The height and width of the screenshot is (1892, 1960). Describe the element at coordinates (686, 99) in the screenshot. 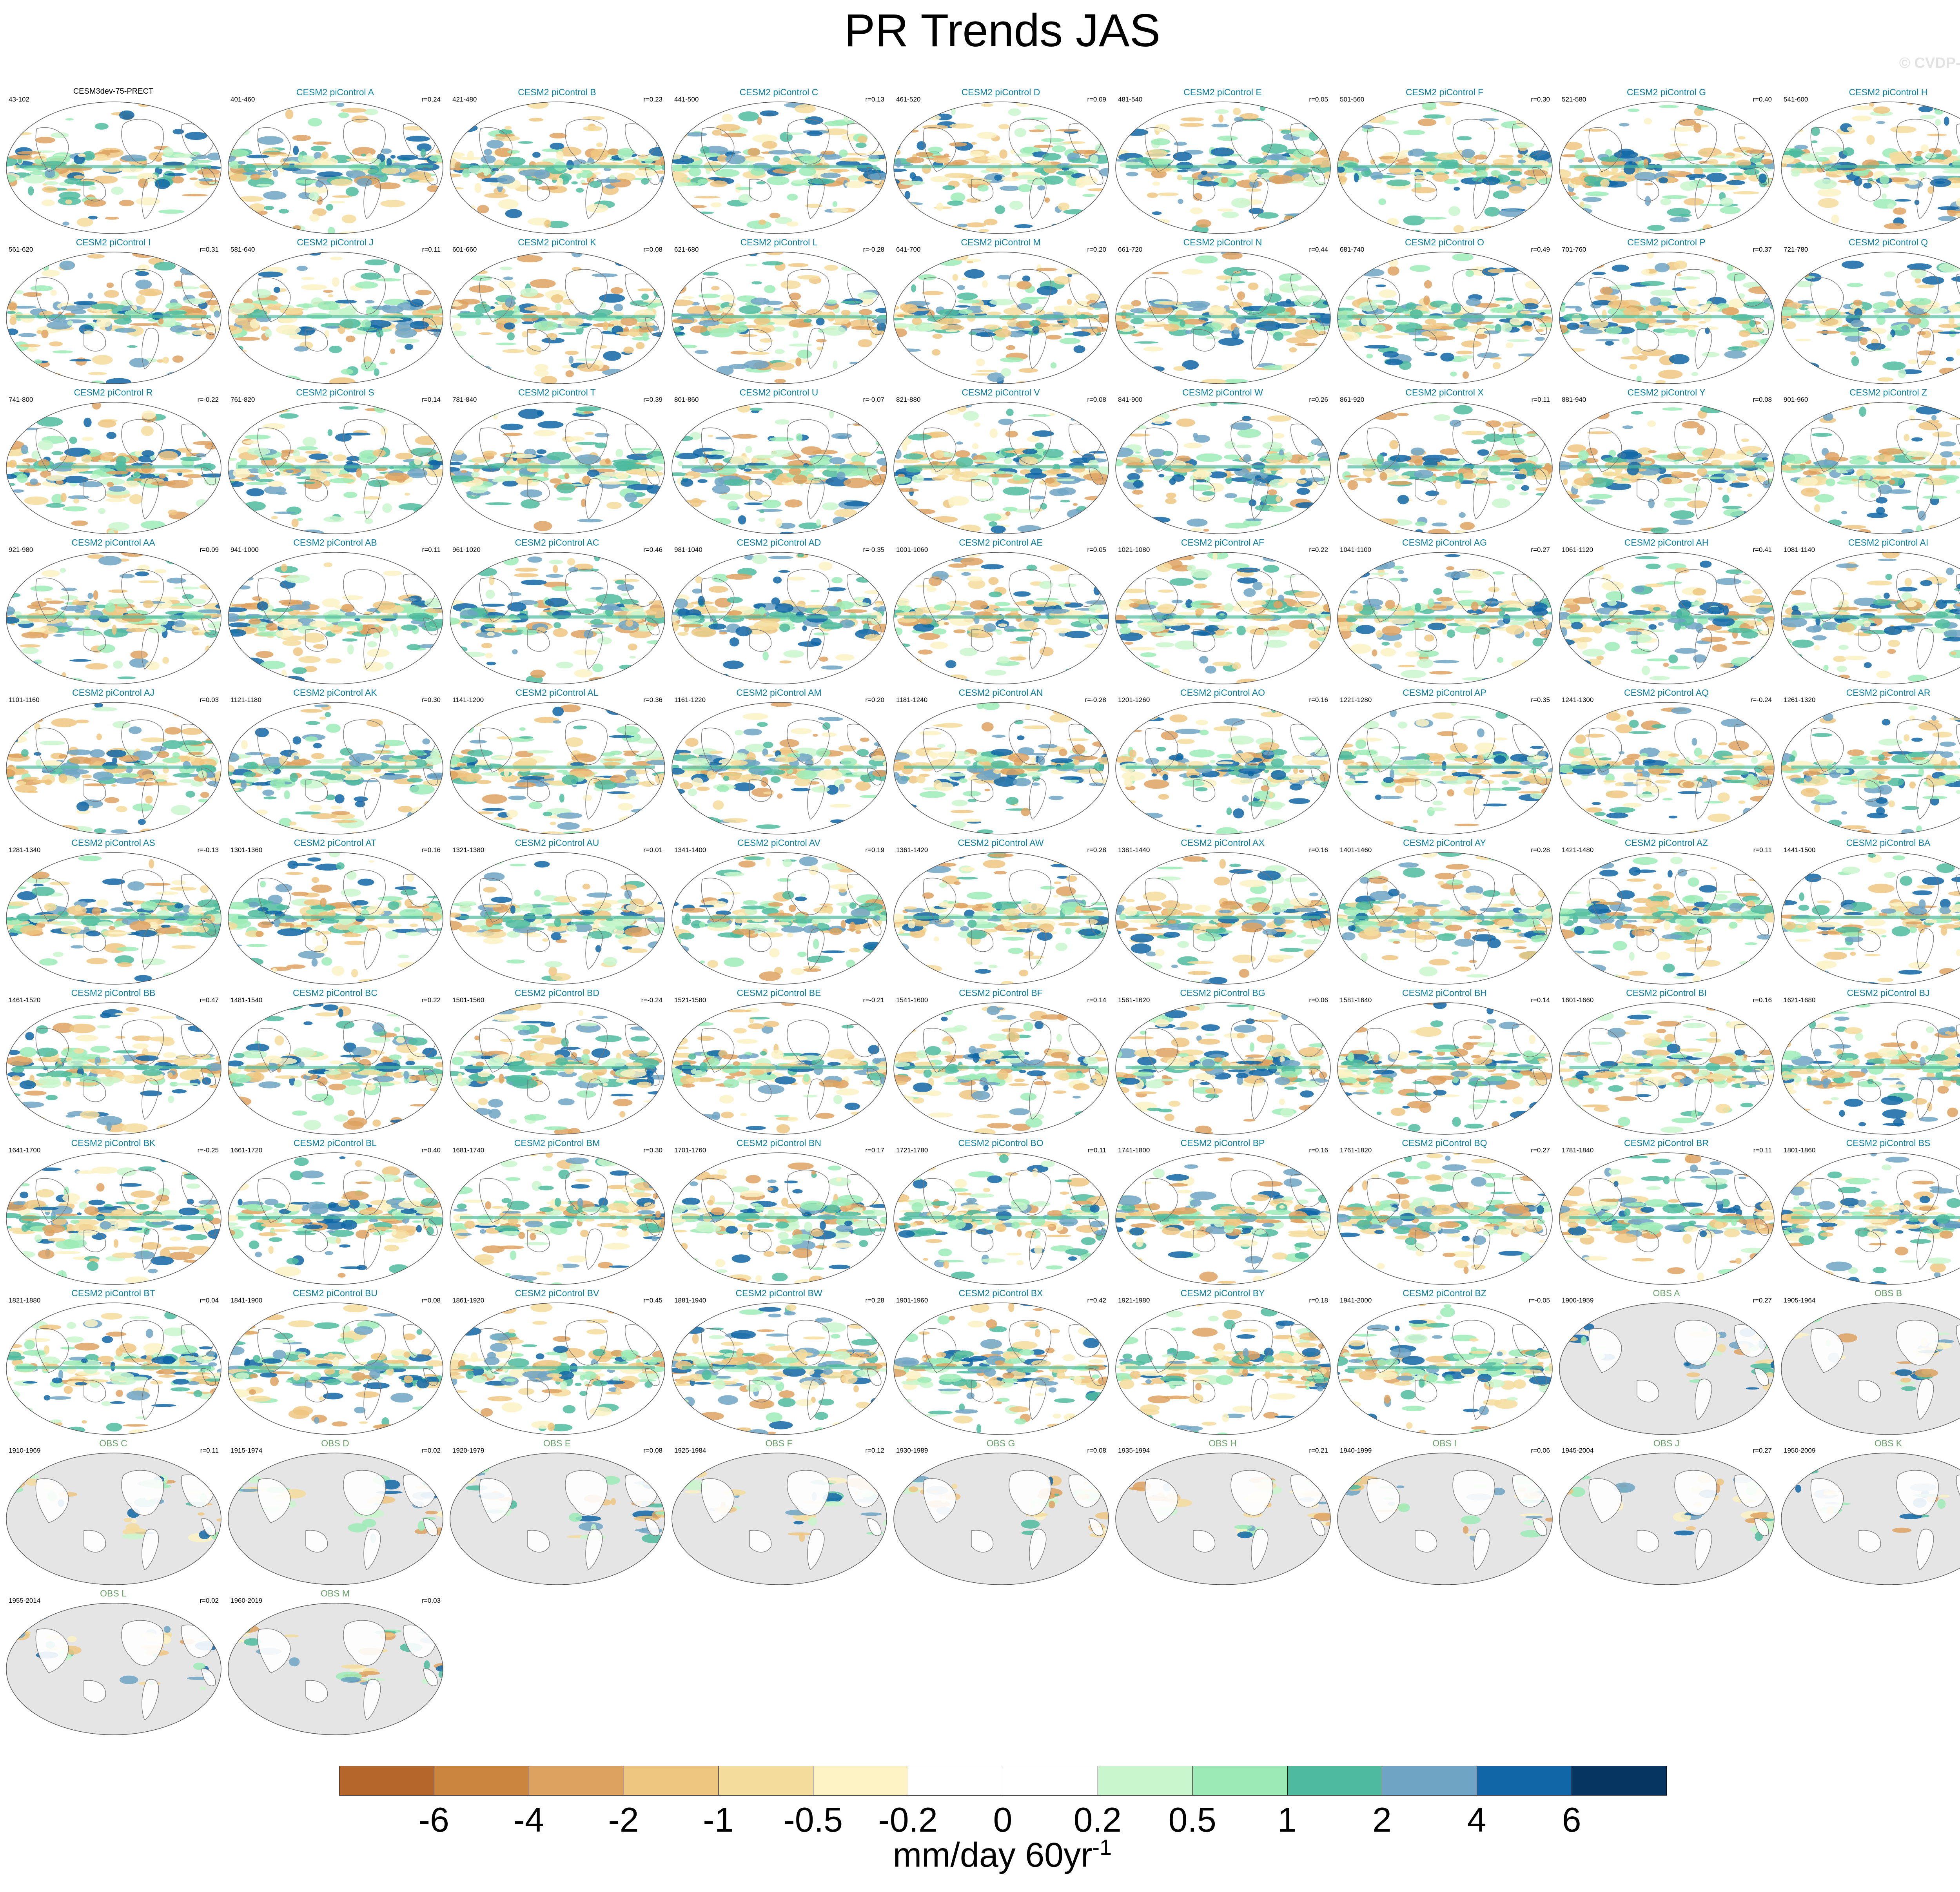

I see `panel-years: 441-500` at that location.